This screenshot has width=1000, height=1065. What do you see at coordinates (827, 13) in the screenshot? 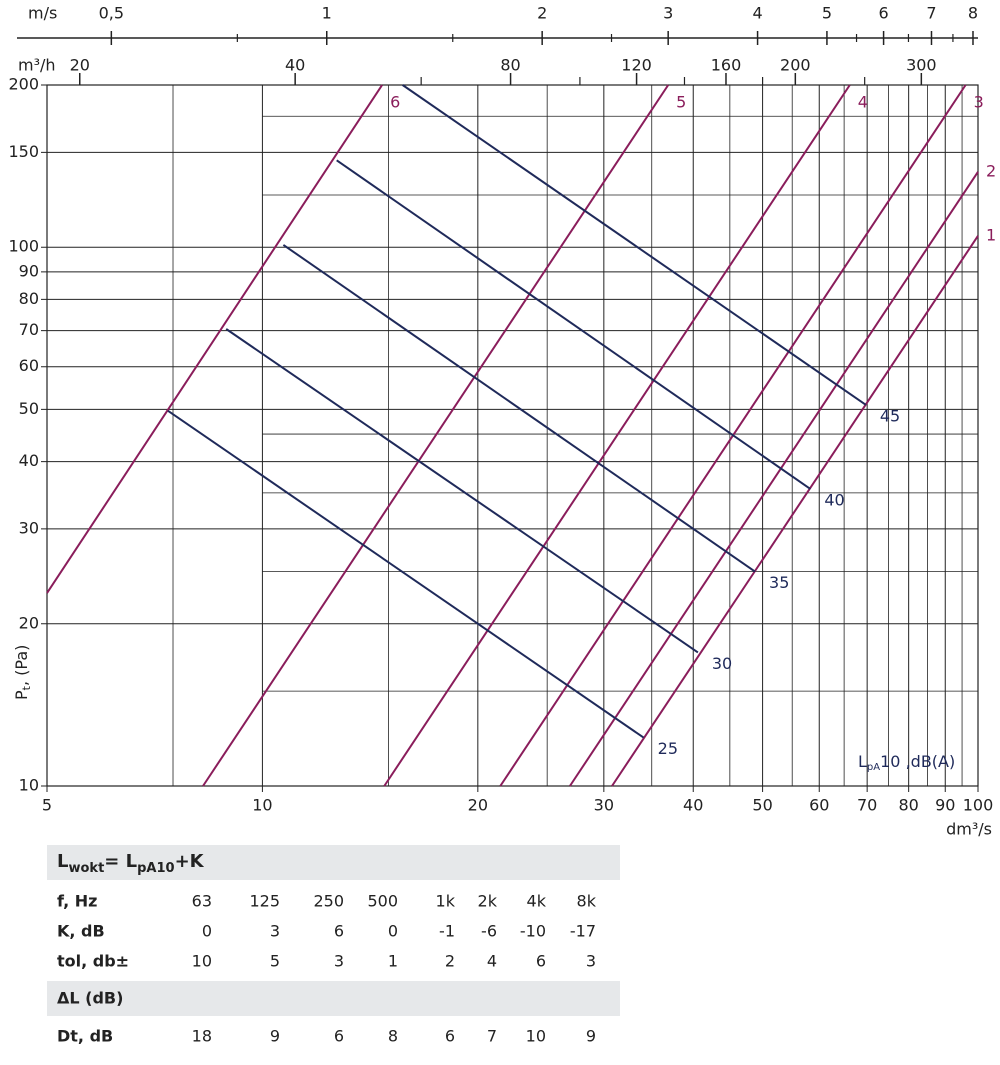
I see `top-tick-label: 5` at bounding box center [827, 13].